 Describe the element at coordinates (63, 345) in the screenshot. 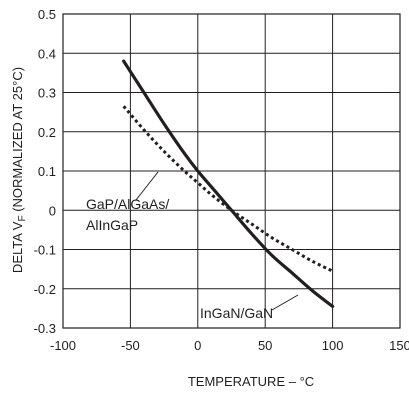

I see `x-tick-label-0: -100` at that location.